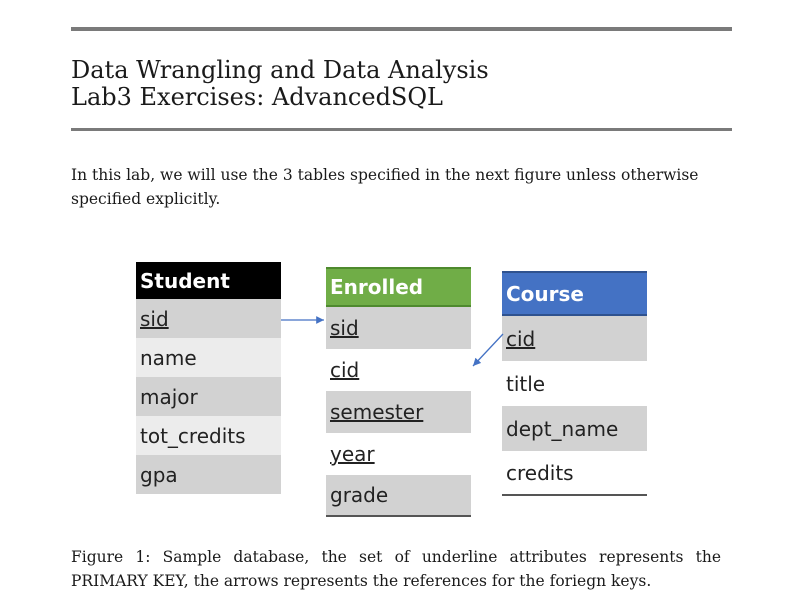 Image resolution: width=794 pixels, height=612 pixels. I want to click on student-field-tot-credits: tot_credits, so click(208, 435).